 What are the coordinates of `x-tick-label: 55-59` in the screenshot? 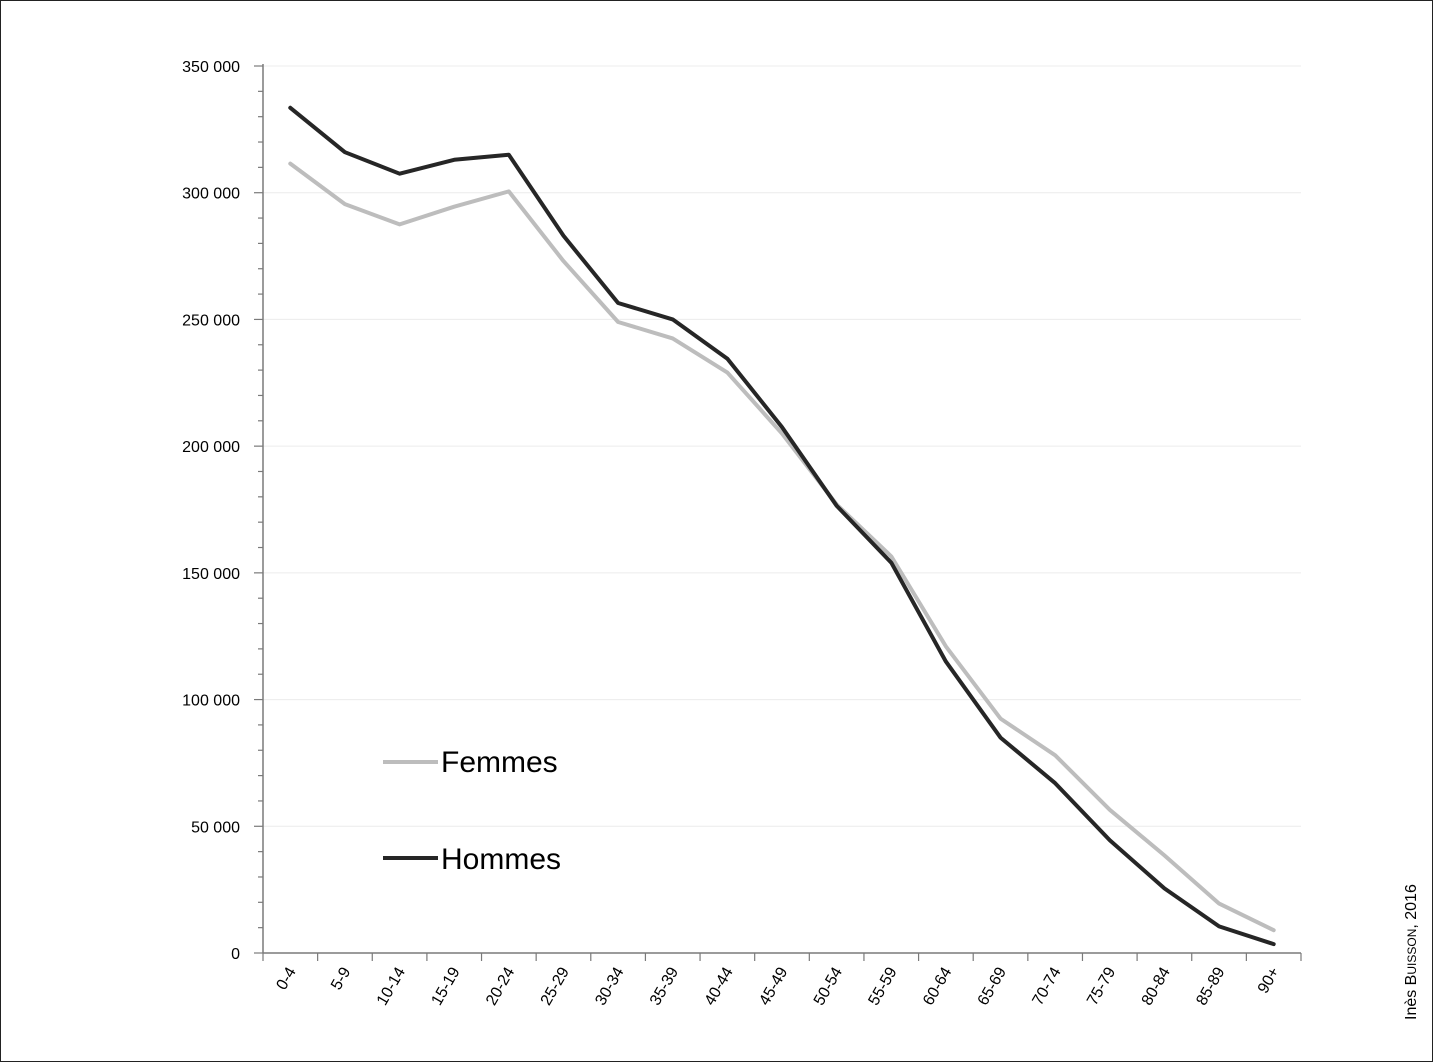 It's located at (883, 986).